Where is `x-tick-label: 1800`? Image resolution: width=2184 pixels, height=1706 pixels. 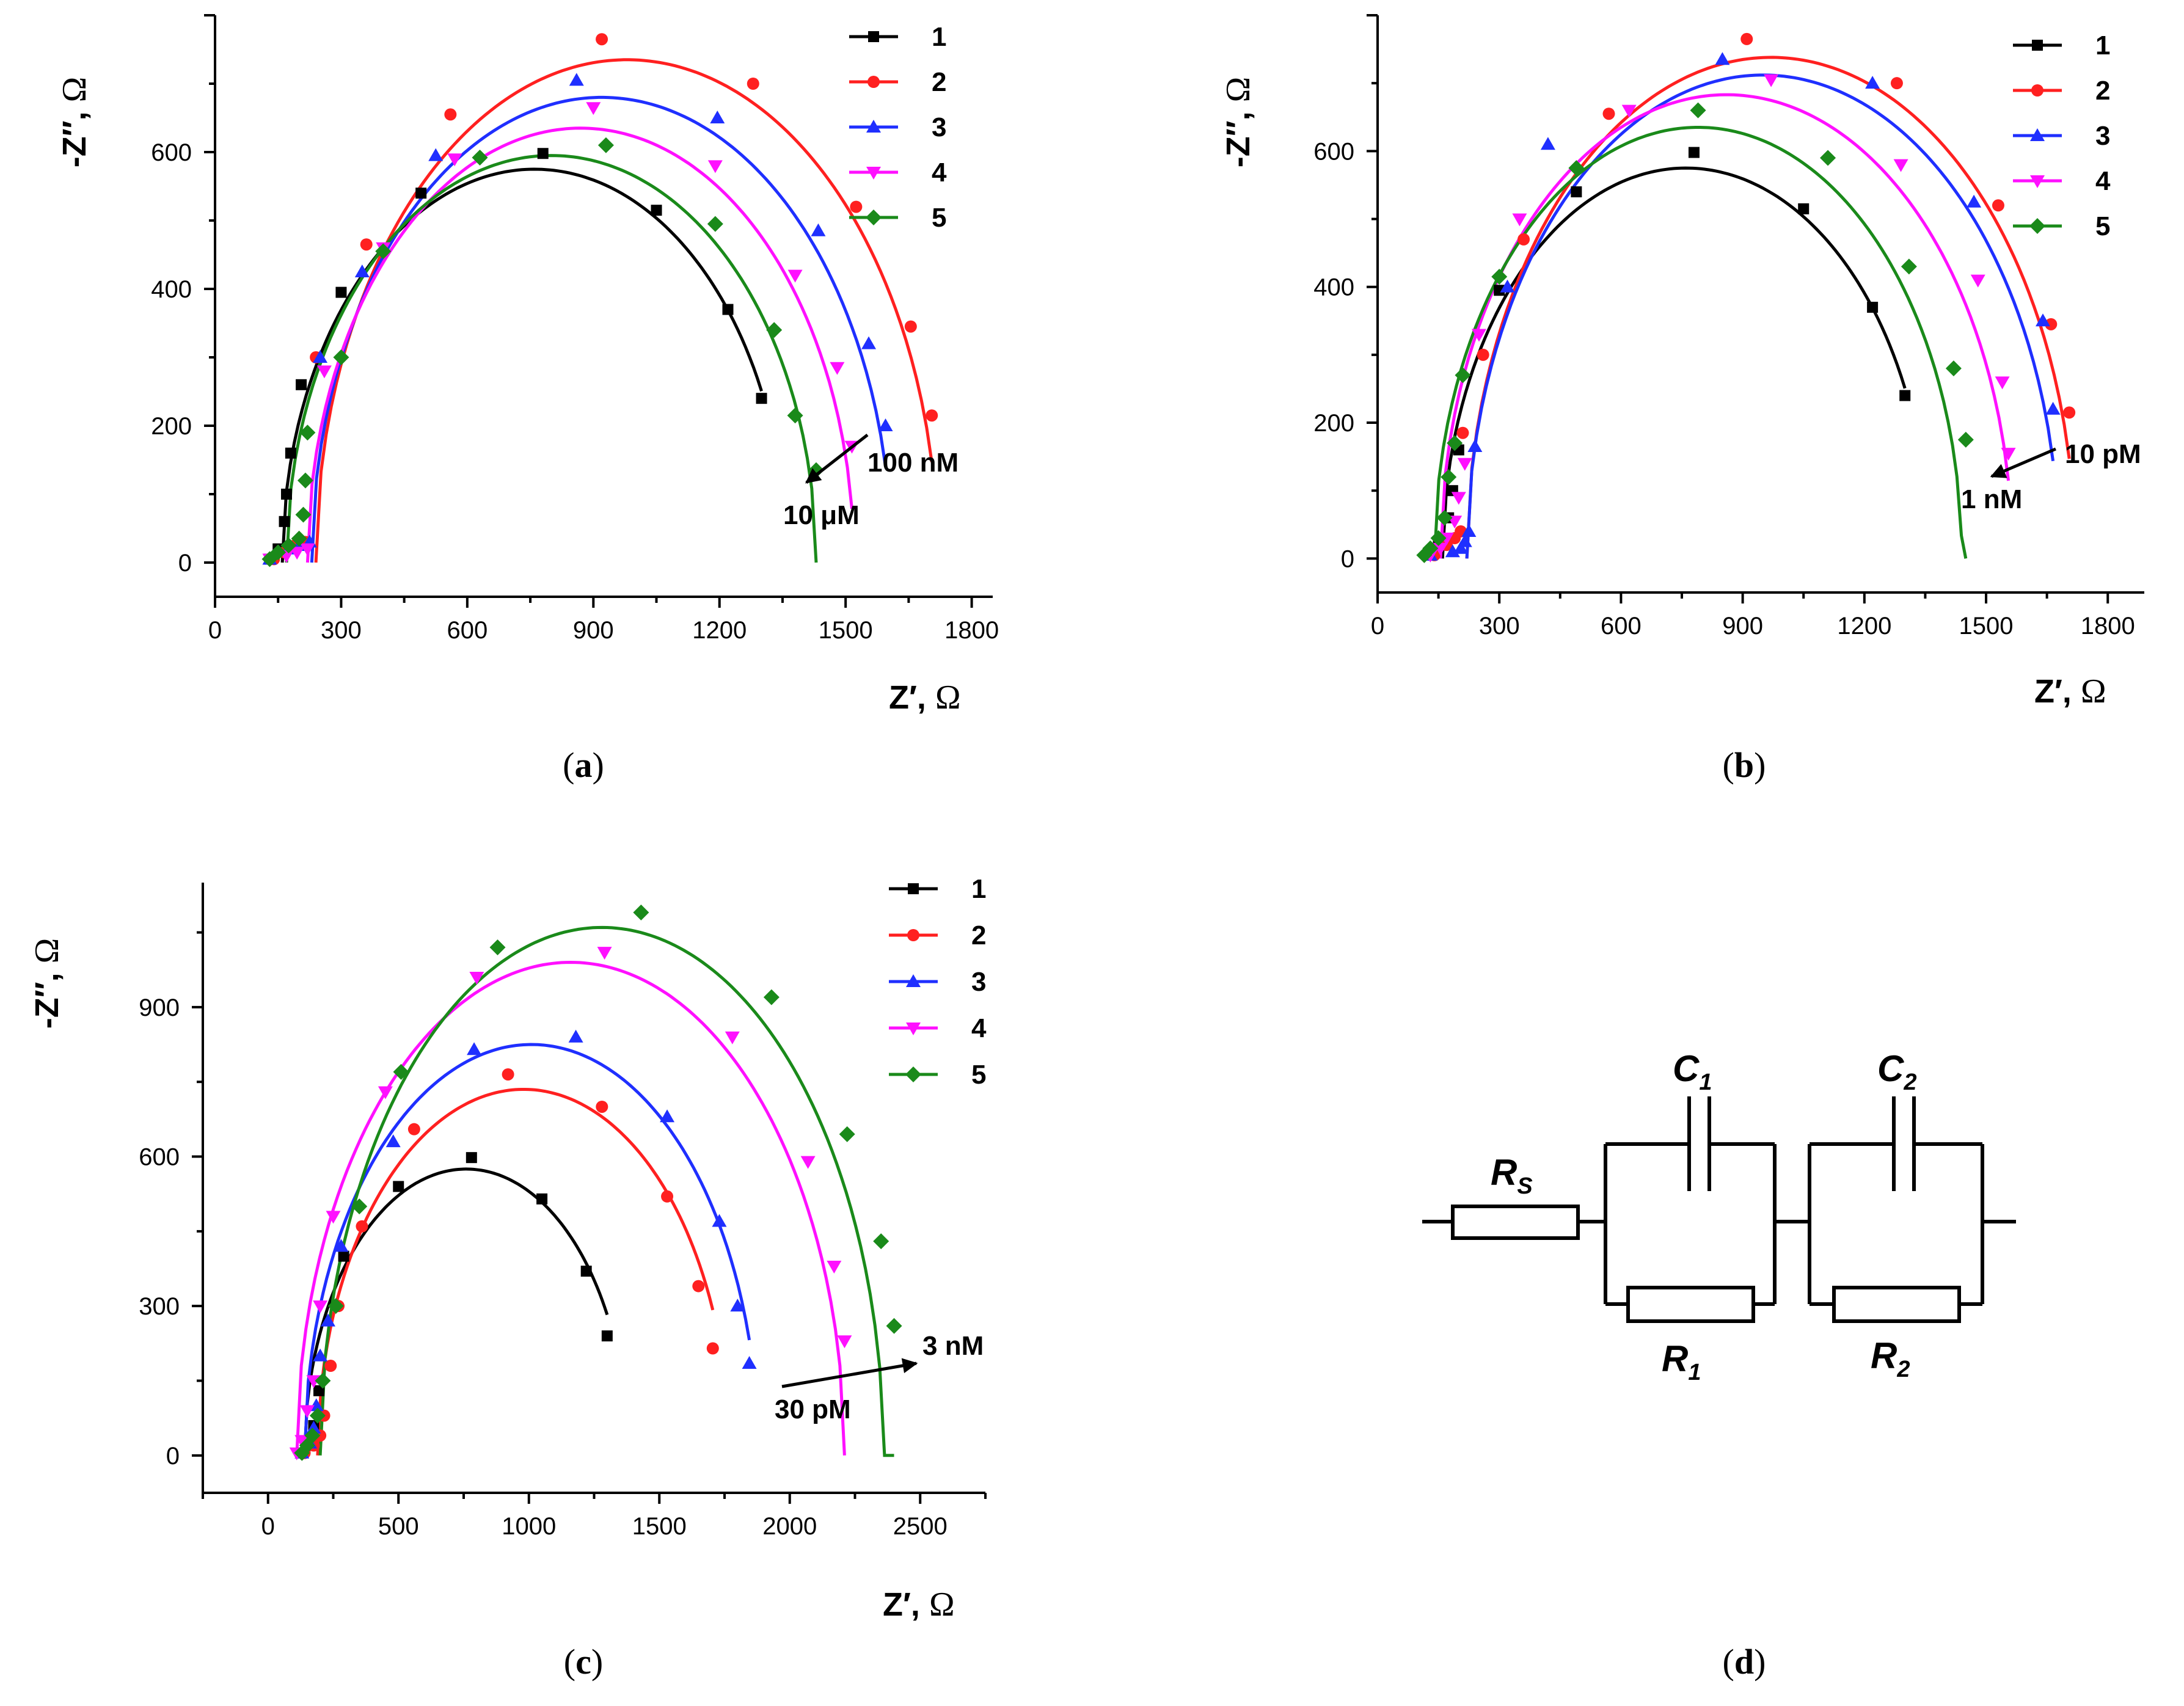 x-tick-label: 1800 is located at coordinates (2108, 626).